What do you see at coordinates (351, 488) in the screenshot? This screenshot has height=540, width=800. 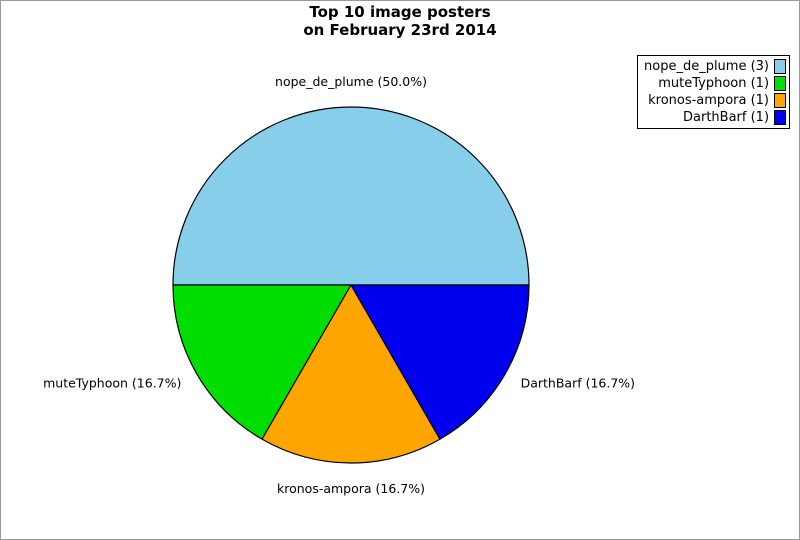 I see `slice-label-kronos-ampora: kronos-ampora (16.7%)` at bounding box center [351, 488].